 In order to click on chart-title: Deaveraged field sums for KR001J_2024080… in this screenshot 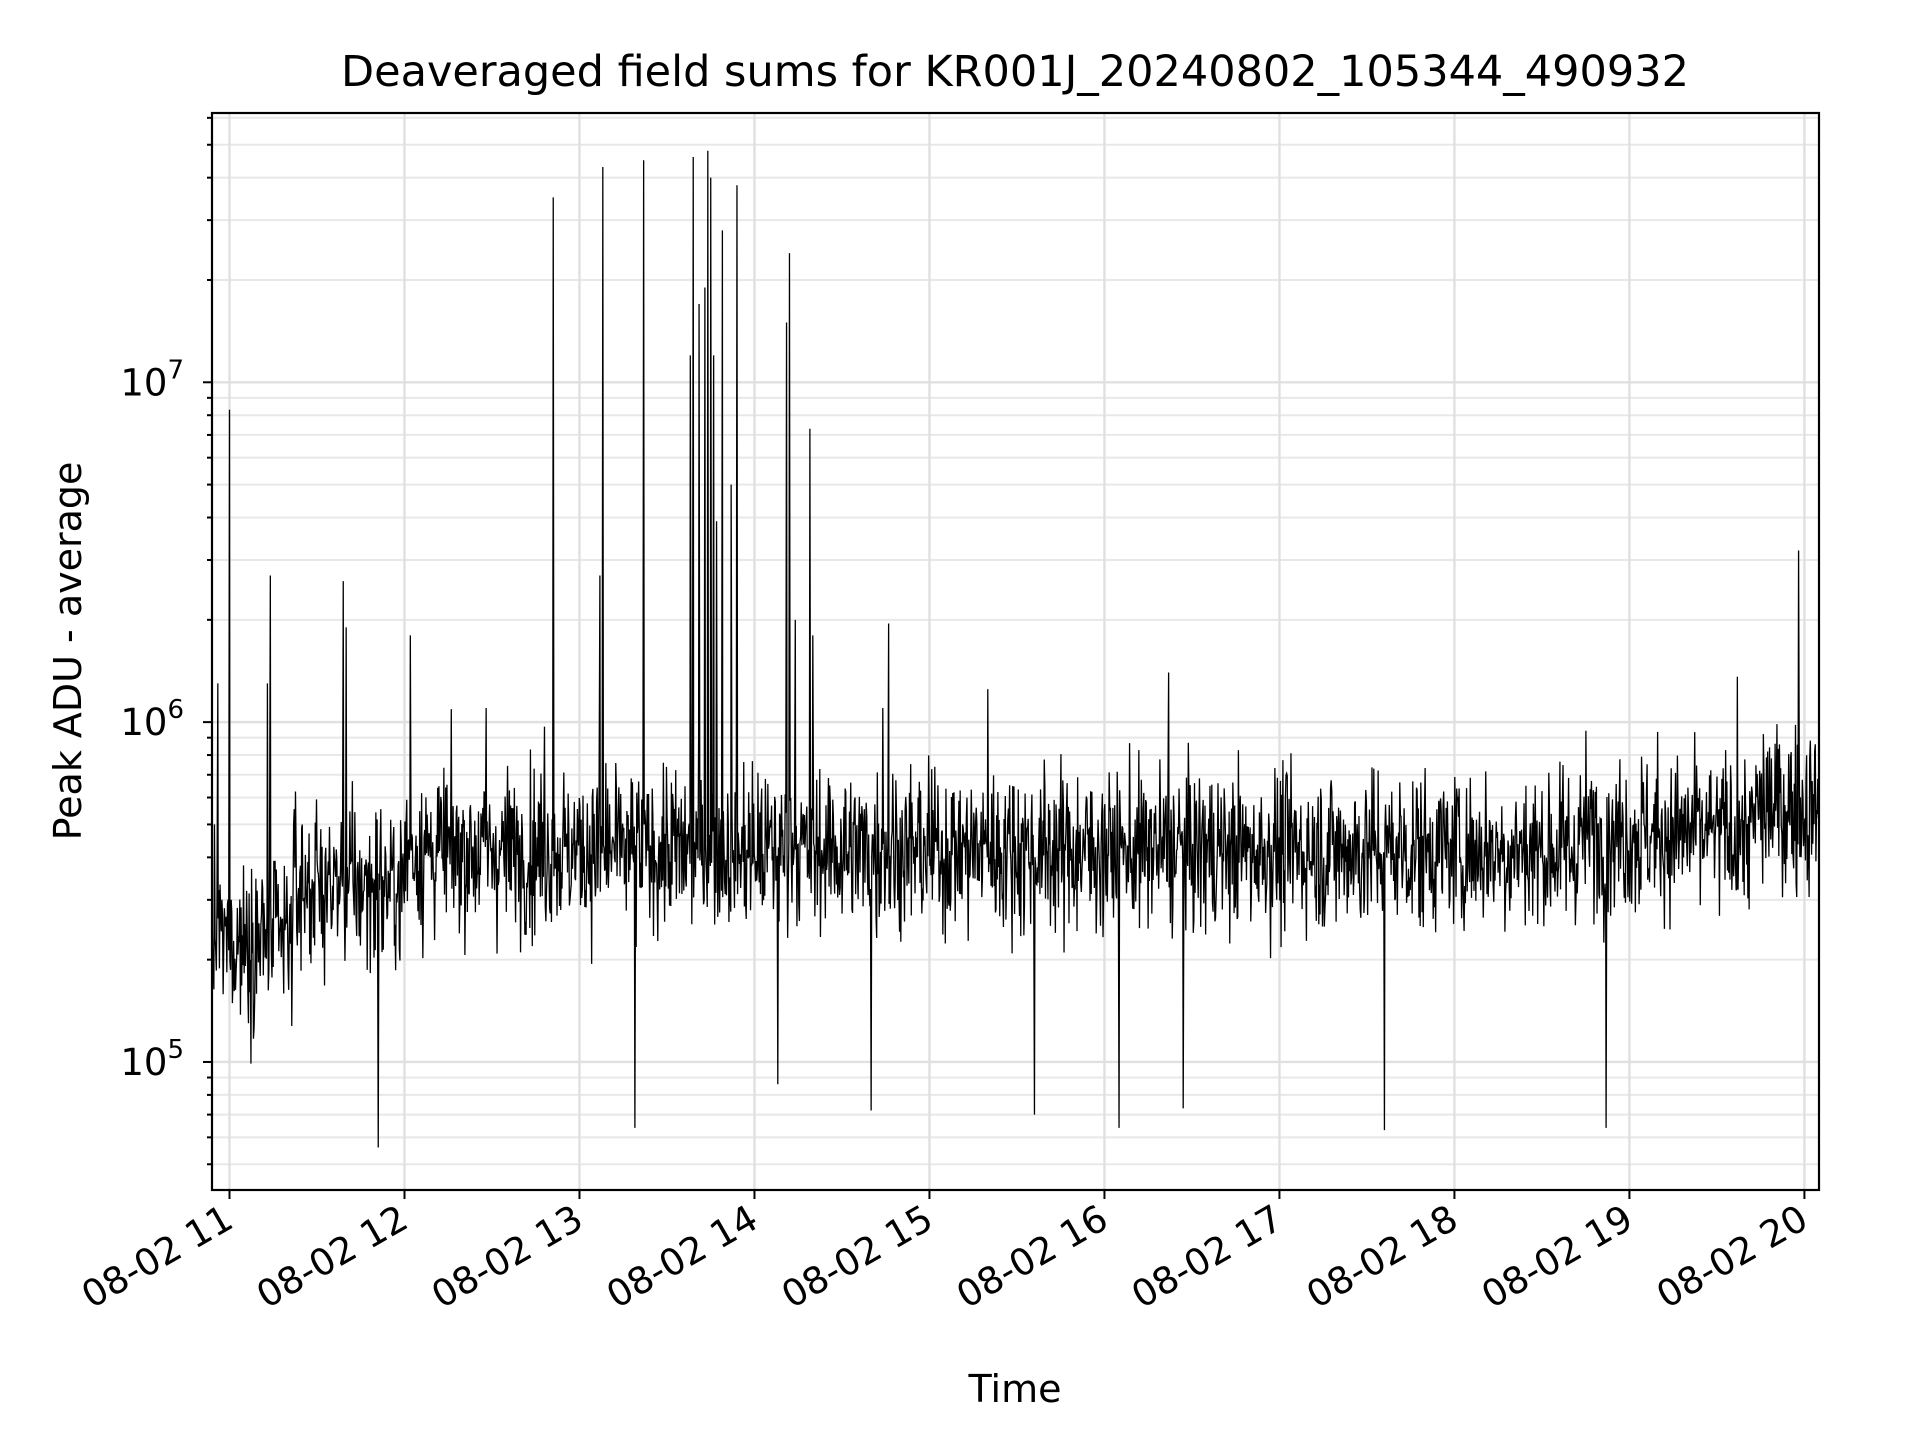, I will do `click(1015, 72)`.